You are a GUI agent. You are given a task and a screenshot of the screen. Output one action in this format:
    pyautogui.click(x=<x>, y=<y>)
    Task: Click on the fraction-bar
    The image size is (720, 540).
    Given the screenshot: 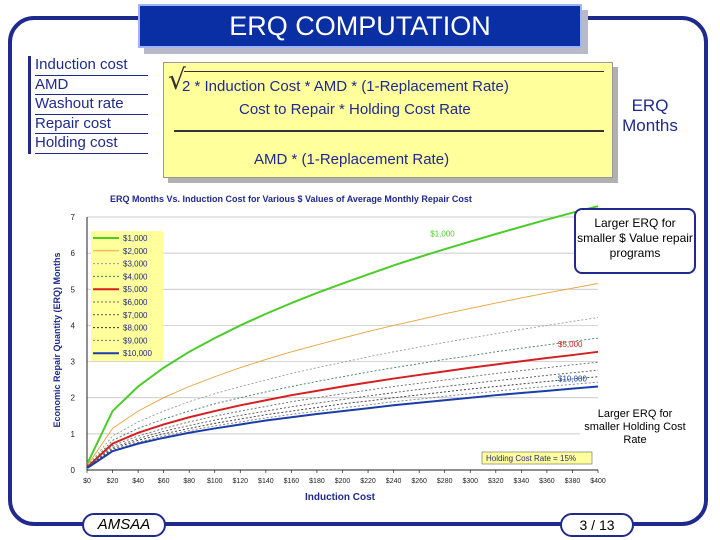 What is the action you would take?
    pyautogui.click(x=389, y=131)
    